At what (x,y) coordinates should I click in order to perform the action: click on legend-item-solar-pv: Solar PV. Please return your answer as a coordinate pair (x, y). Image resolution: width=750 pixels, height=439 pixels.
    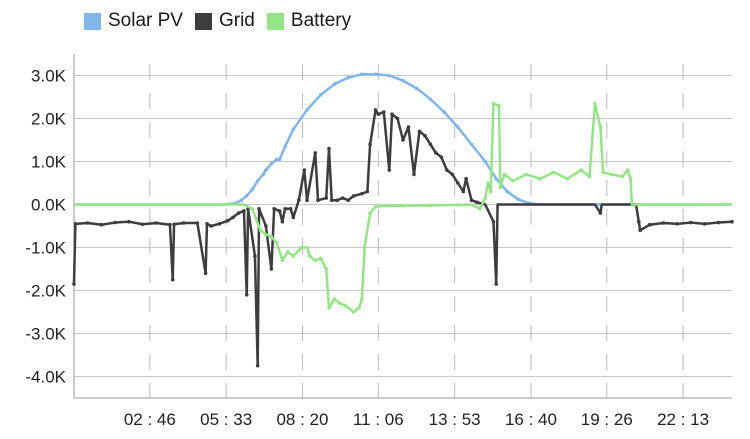
    Looking at the image, I should click on (133, 21).